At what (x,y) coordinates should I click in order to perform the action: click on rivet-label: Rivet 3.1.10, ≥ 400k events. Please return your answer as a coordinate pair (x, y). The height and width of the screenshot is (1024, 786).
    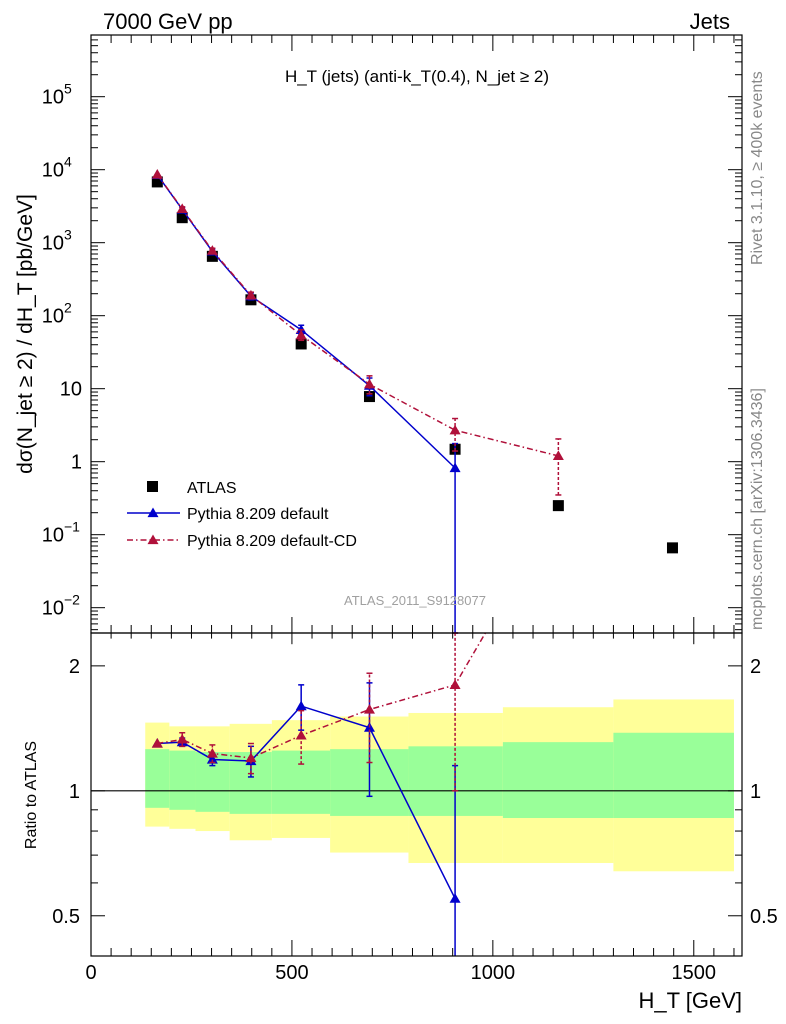
    Looking at the image, I should click on (757, 168).